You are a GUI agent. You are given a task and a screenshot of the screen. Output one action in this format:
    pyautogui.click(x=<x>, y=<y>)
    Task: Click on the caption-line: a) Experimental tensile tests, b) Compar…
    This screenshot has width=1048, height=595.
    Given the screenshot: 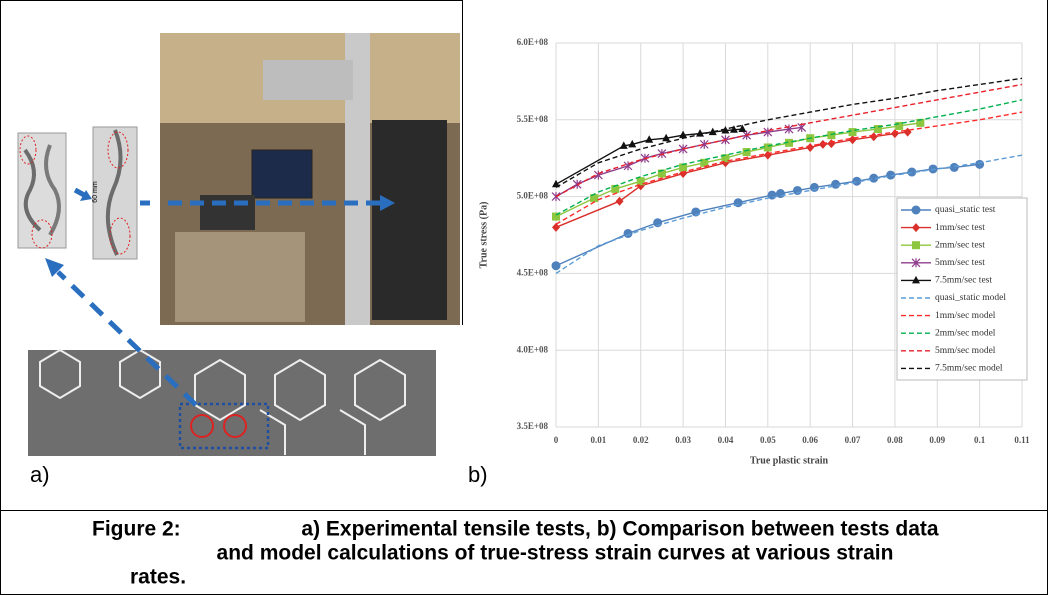 What is the action you would take?
    pyautogui.click(x=619, y=529)
    